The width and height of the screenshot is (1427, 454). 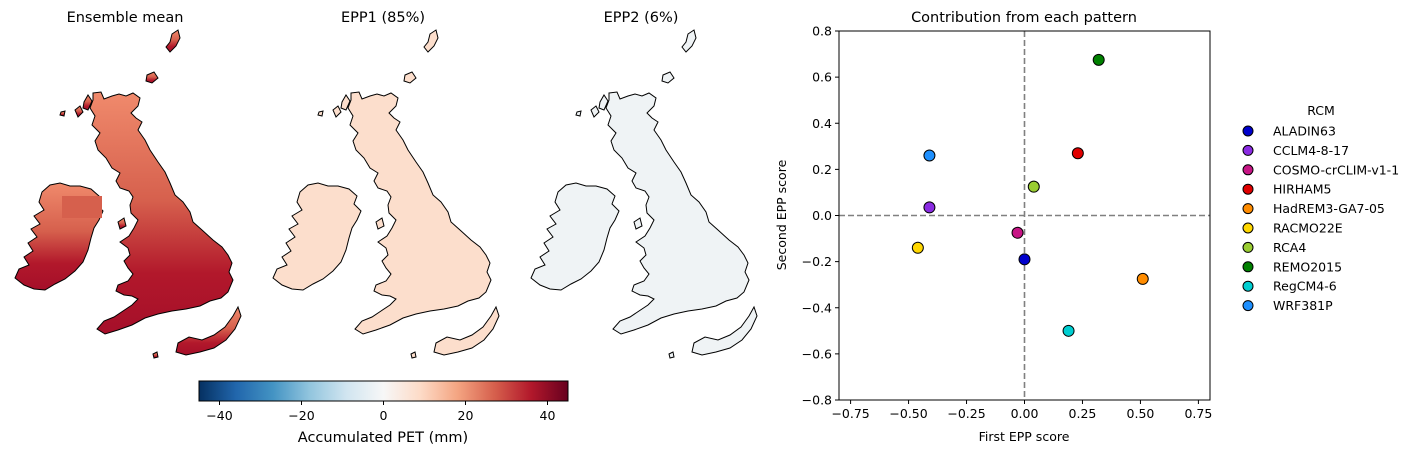 What do you see at coordinates (1329, 208) in the screenshot?
I see `legend-label: HadREM3-GA7-05` at bounding box center [1329, 208].